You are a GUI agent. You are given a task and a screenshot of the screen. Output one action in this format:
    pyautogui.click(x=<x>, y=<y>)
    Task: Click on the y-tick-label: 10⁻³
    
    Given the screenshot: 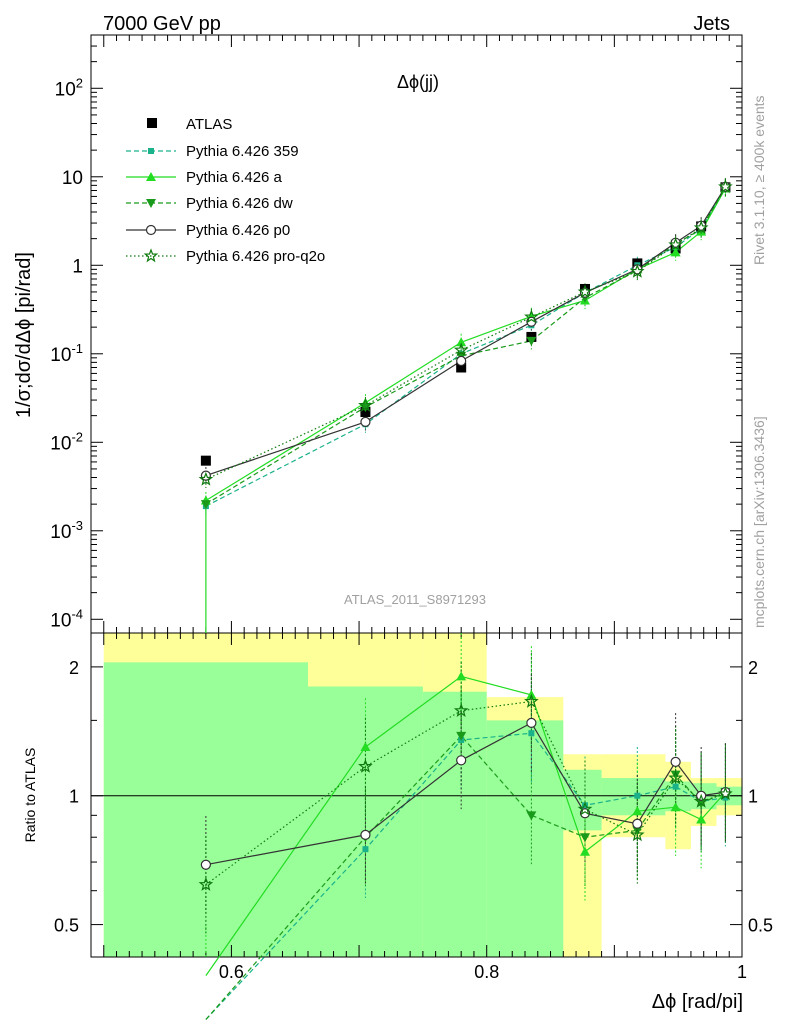 What is the action you would take?
    pyautogui.click(x=66, y=530)
    